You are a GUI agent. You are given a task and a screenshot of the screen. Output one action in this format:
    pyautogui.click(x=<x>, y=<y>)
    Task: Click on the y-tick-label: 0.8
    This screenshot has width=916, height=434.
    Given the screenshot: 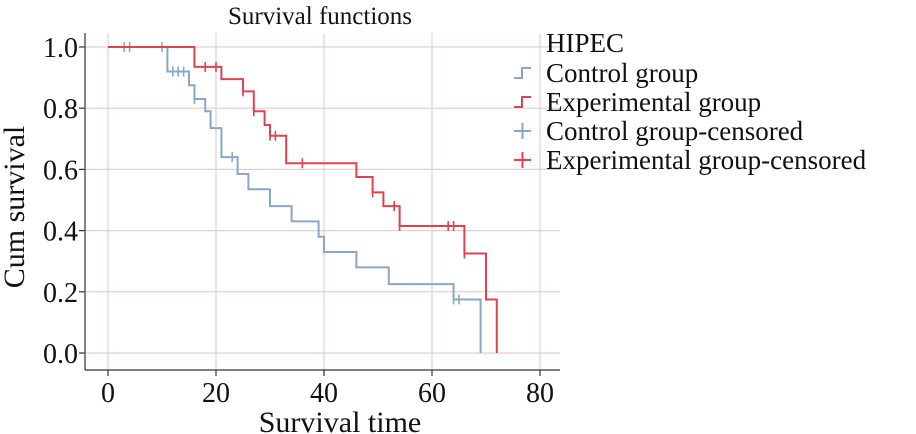 What is the action you would take?
    pyautogui.click(x=60, y=109)
    